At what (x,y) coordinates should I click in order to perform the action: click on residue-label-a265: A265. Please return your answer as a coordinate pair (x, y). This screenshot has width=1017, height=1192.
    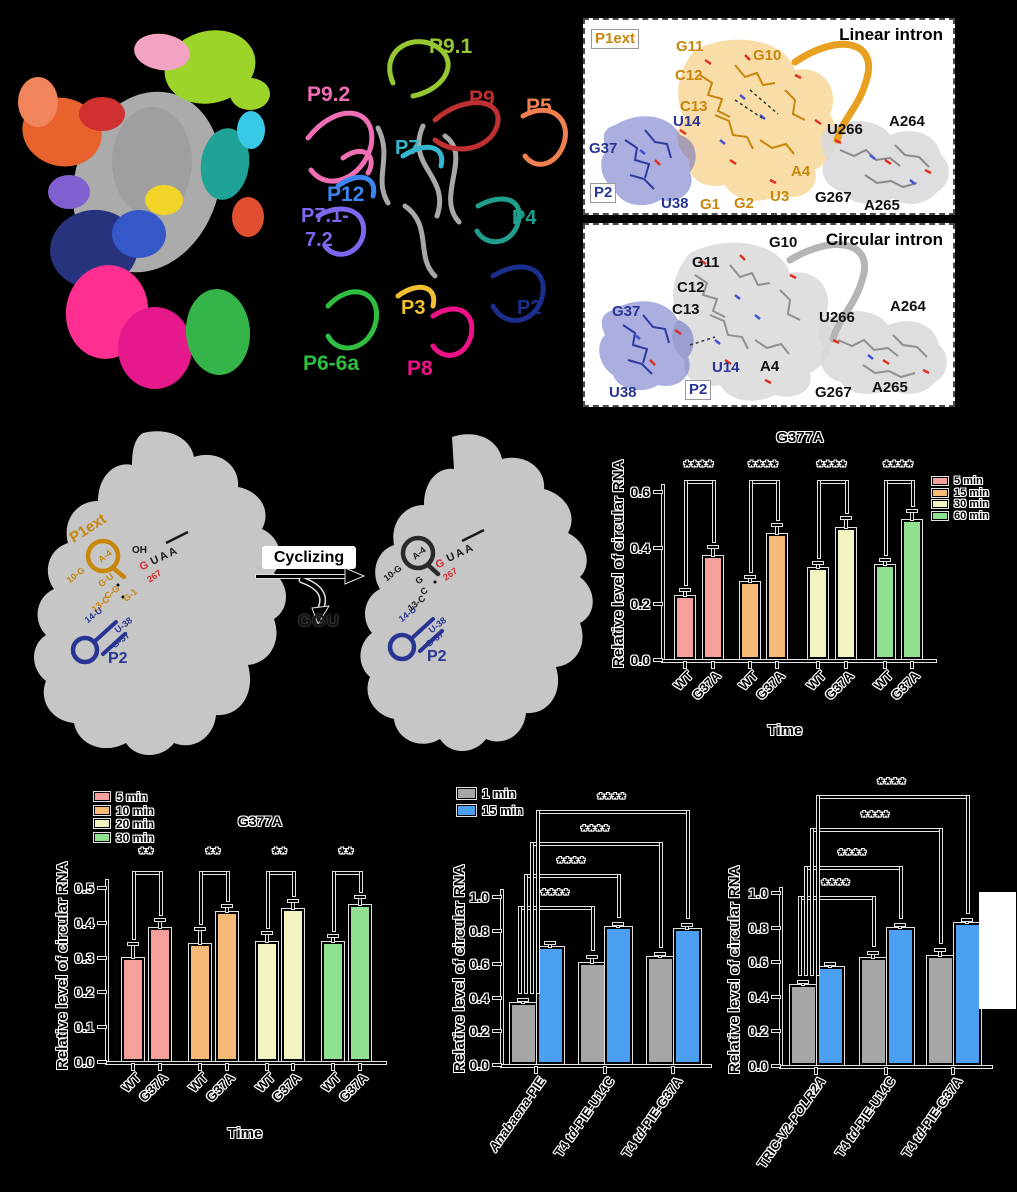
    Looking at the image, I should click on (890, 387).